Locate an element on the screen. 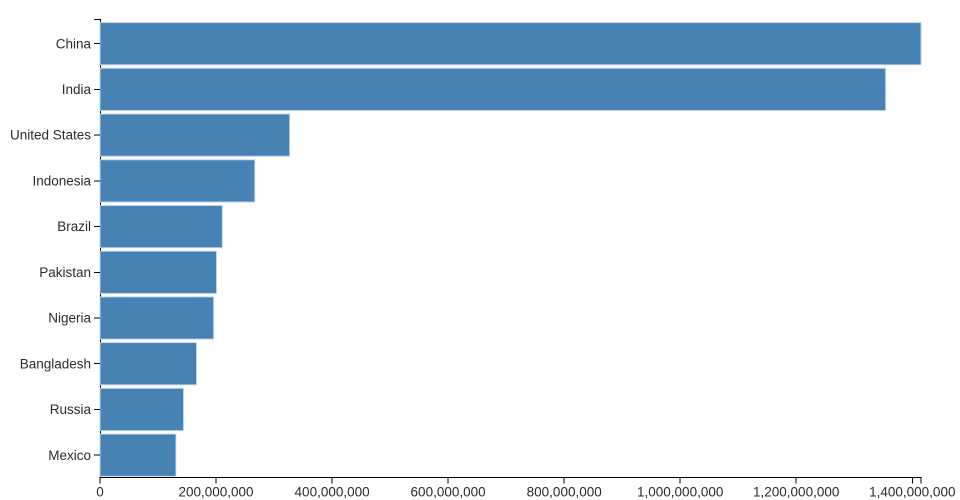 This screenshot has height=500, width=960. x-tick-label-2: 400,000,000 is located at coordinates (332, 492).